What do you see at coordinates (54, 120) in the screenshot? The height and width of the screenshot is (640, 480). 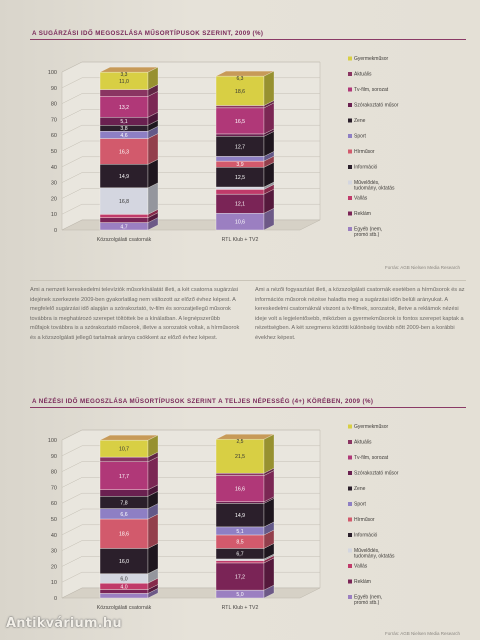 I see `y-tick-label: 70` at bounding box center [54, 120].